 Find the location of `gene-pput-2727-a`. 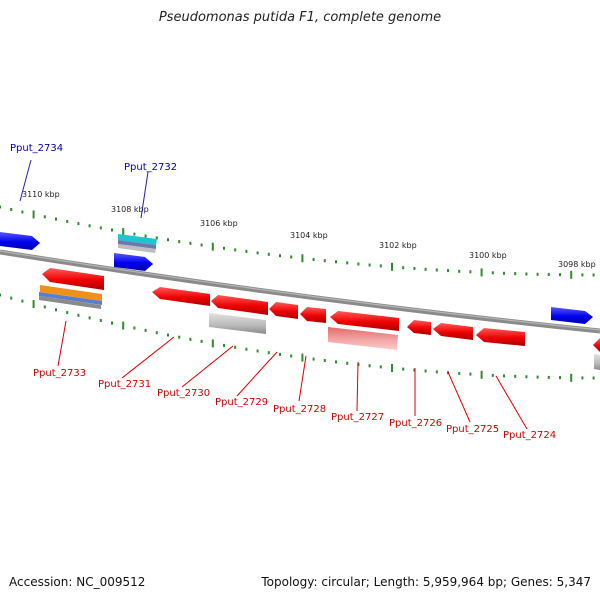

gene-pput-2727-a is located at coordinates (364, 321).